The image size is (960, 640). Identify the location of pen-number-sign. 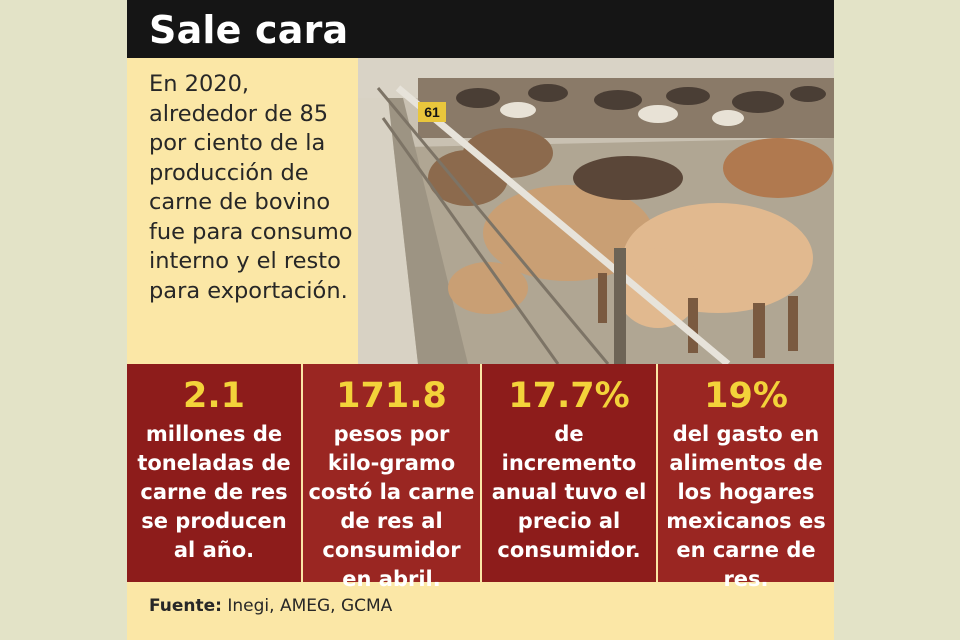
(432, 112).